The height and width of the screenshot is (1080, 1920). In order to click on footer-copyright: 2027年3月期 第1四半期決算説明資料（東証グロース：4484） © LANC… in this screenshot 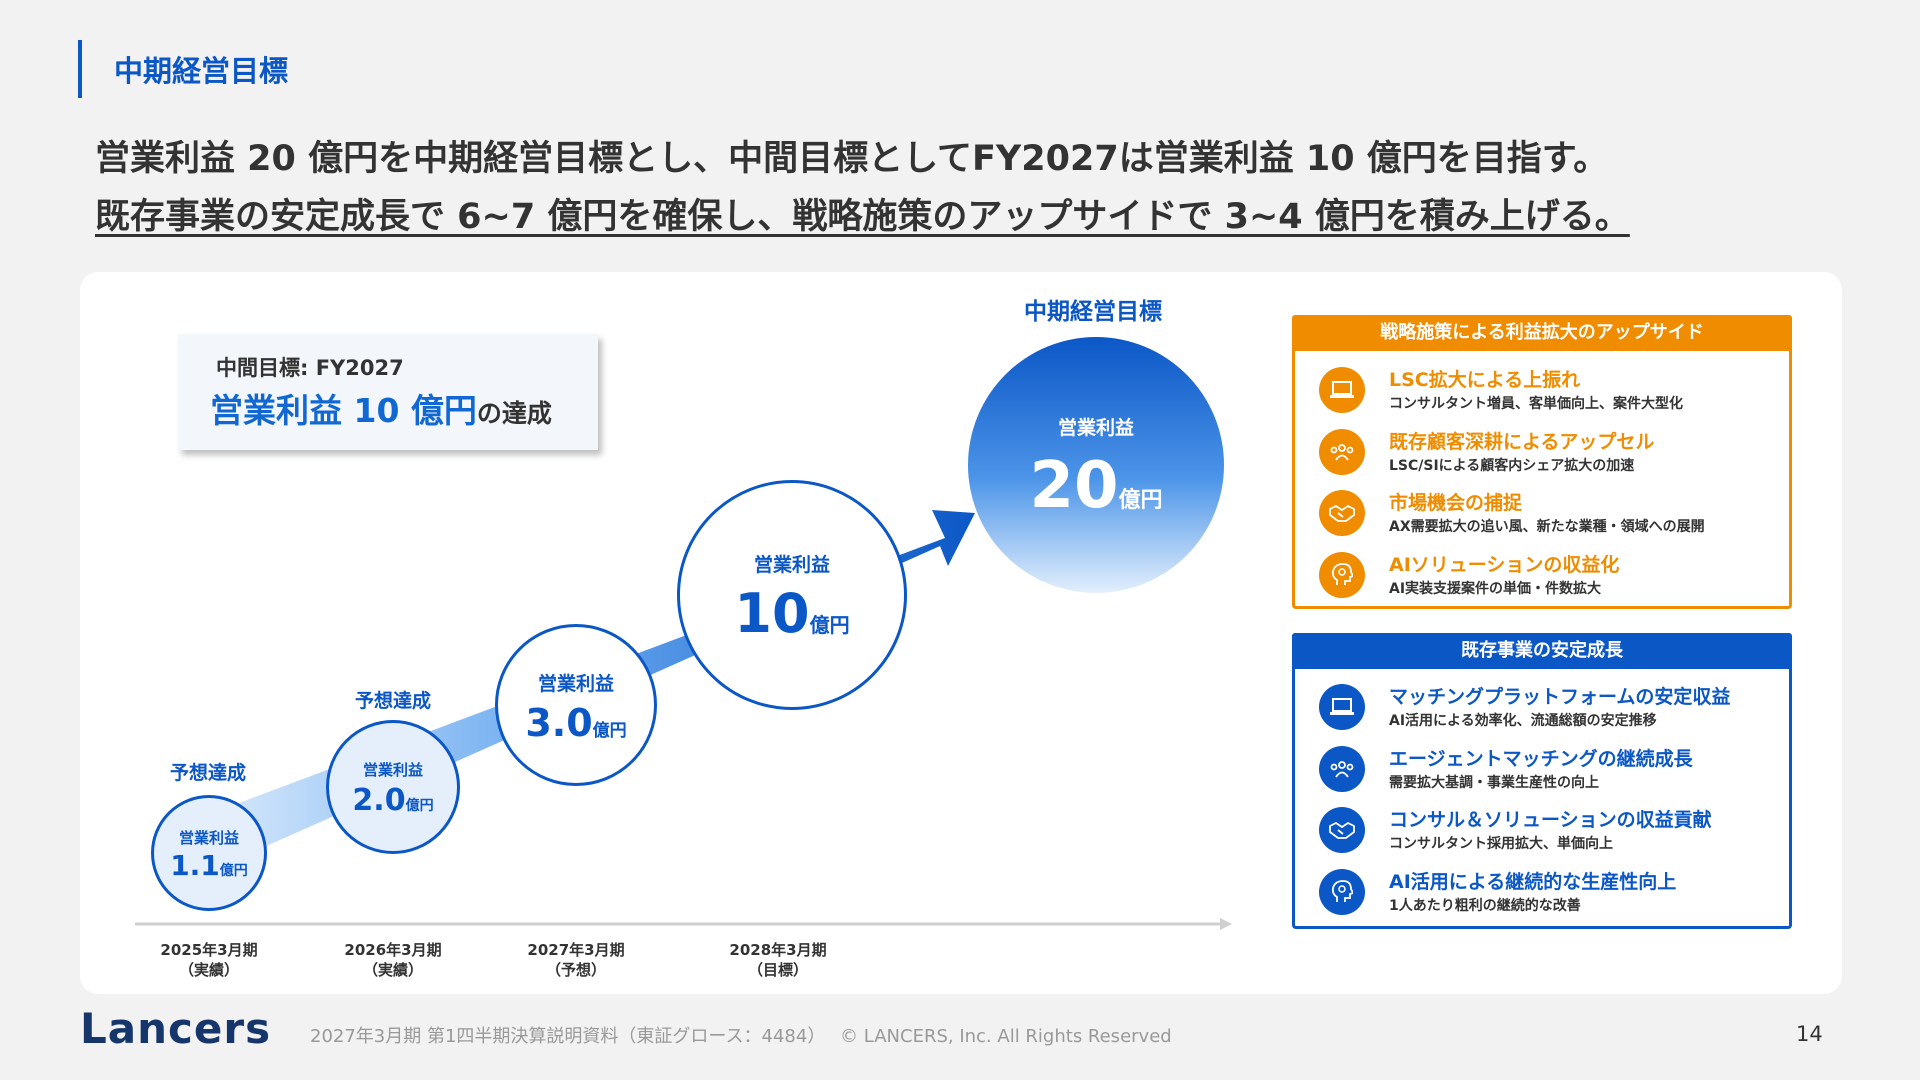, I will do `click(741, 1036)`.